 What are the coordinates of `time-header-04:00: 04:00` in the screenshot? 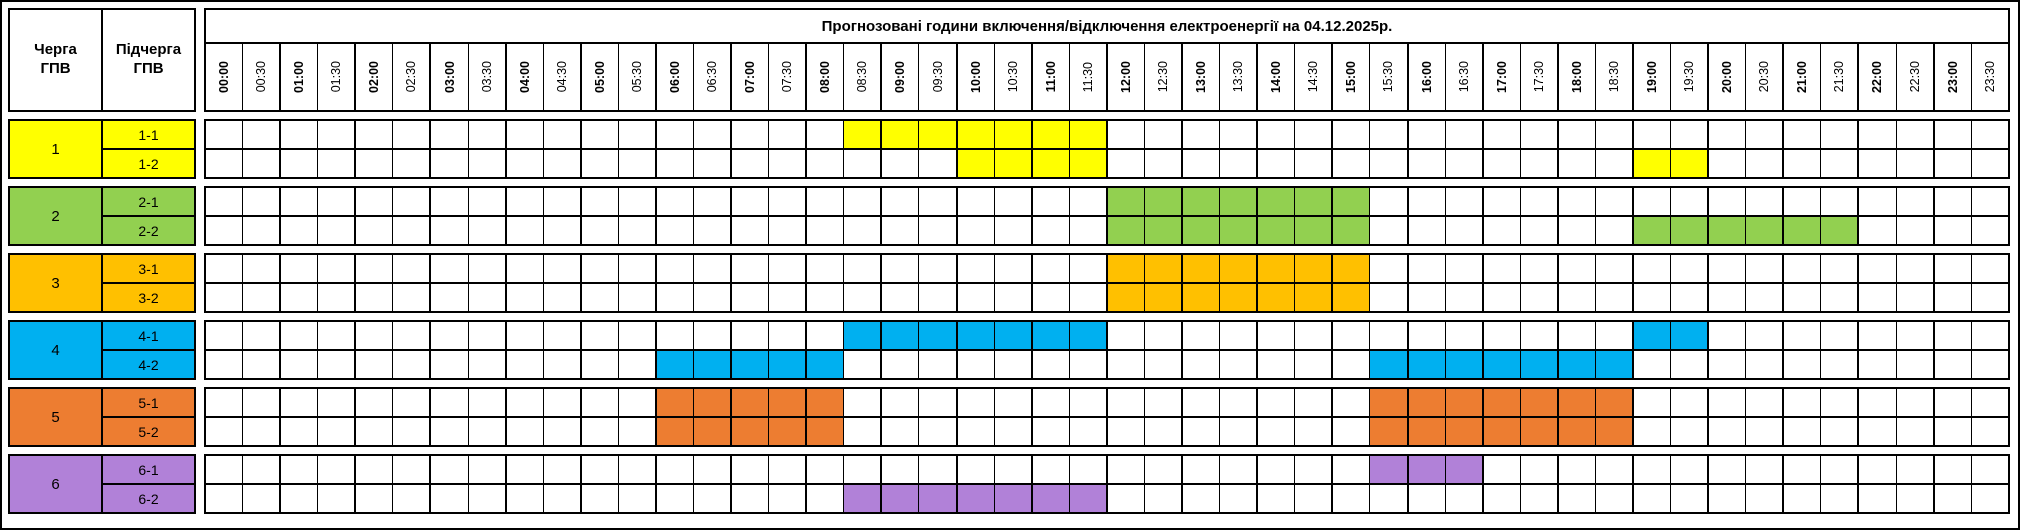 It's located at (523, 77).